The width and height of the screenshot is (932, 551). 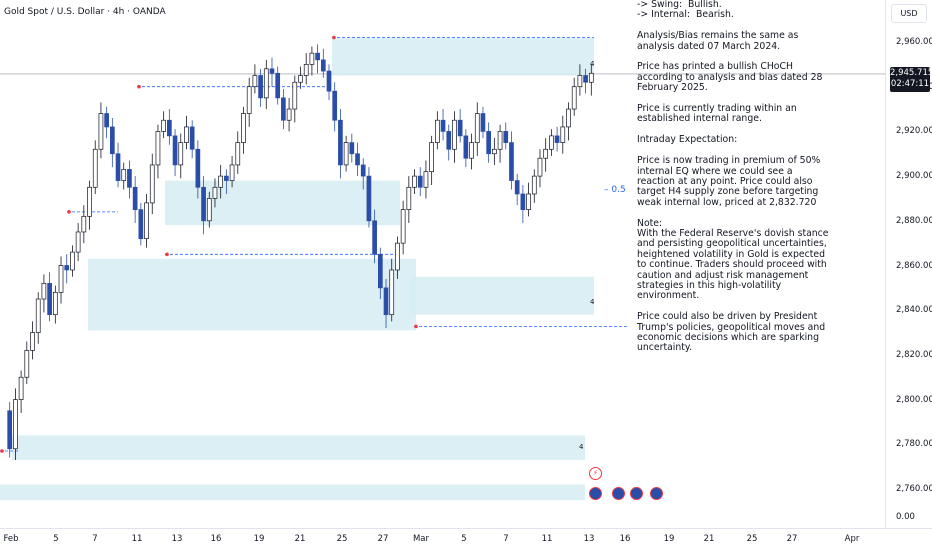 What do you see at coordinates (914, 354) in the screenshot?
I see `y-tick-label: 2,820.000` at bounding box center [914, 354].